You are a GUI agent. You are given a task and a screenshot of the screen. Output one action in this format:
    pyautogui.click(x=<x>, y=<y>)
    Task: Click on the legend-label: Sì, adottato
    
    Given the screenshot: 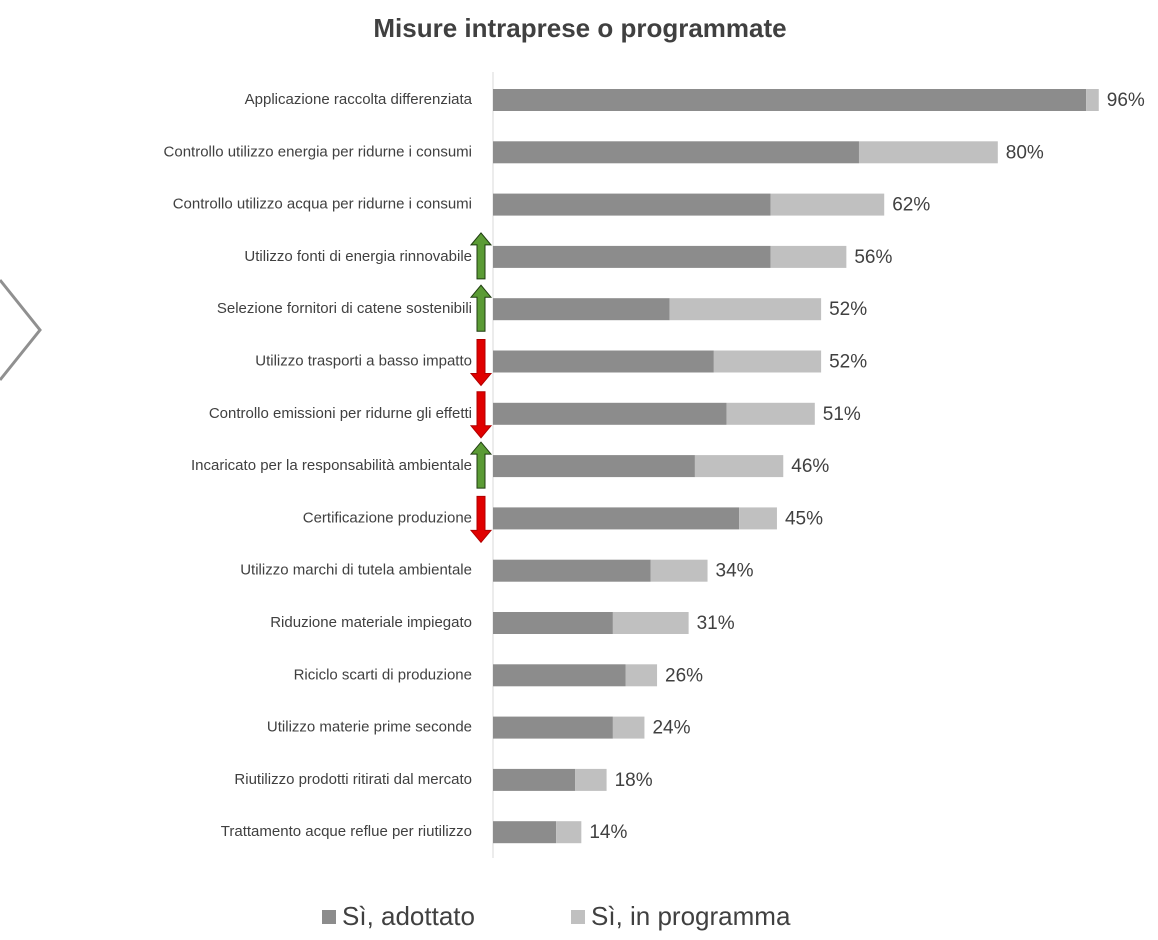 What is the action you would take?
    pyautogui.click(x=408, y=916)
    